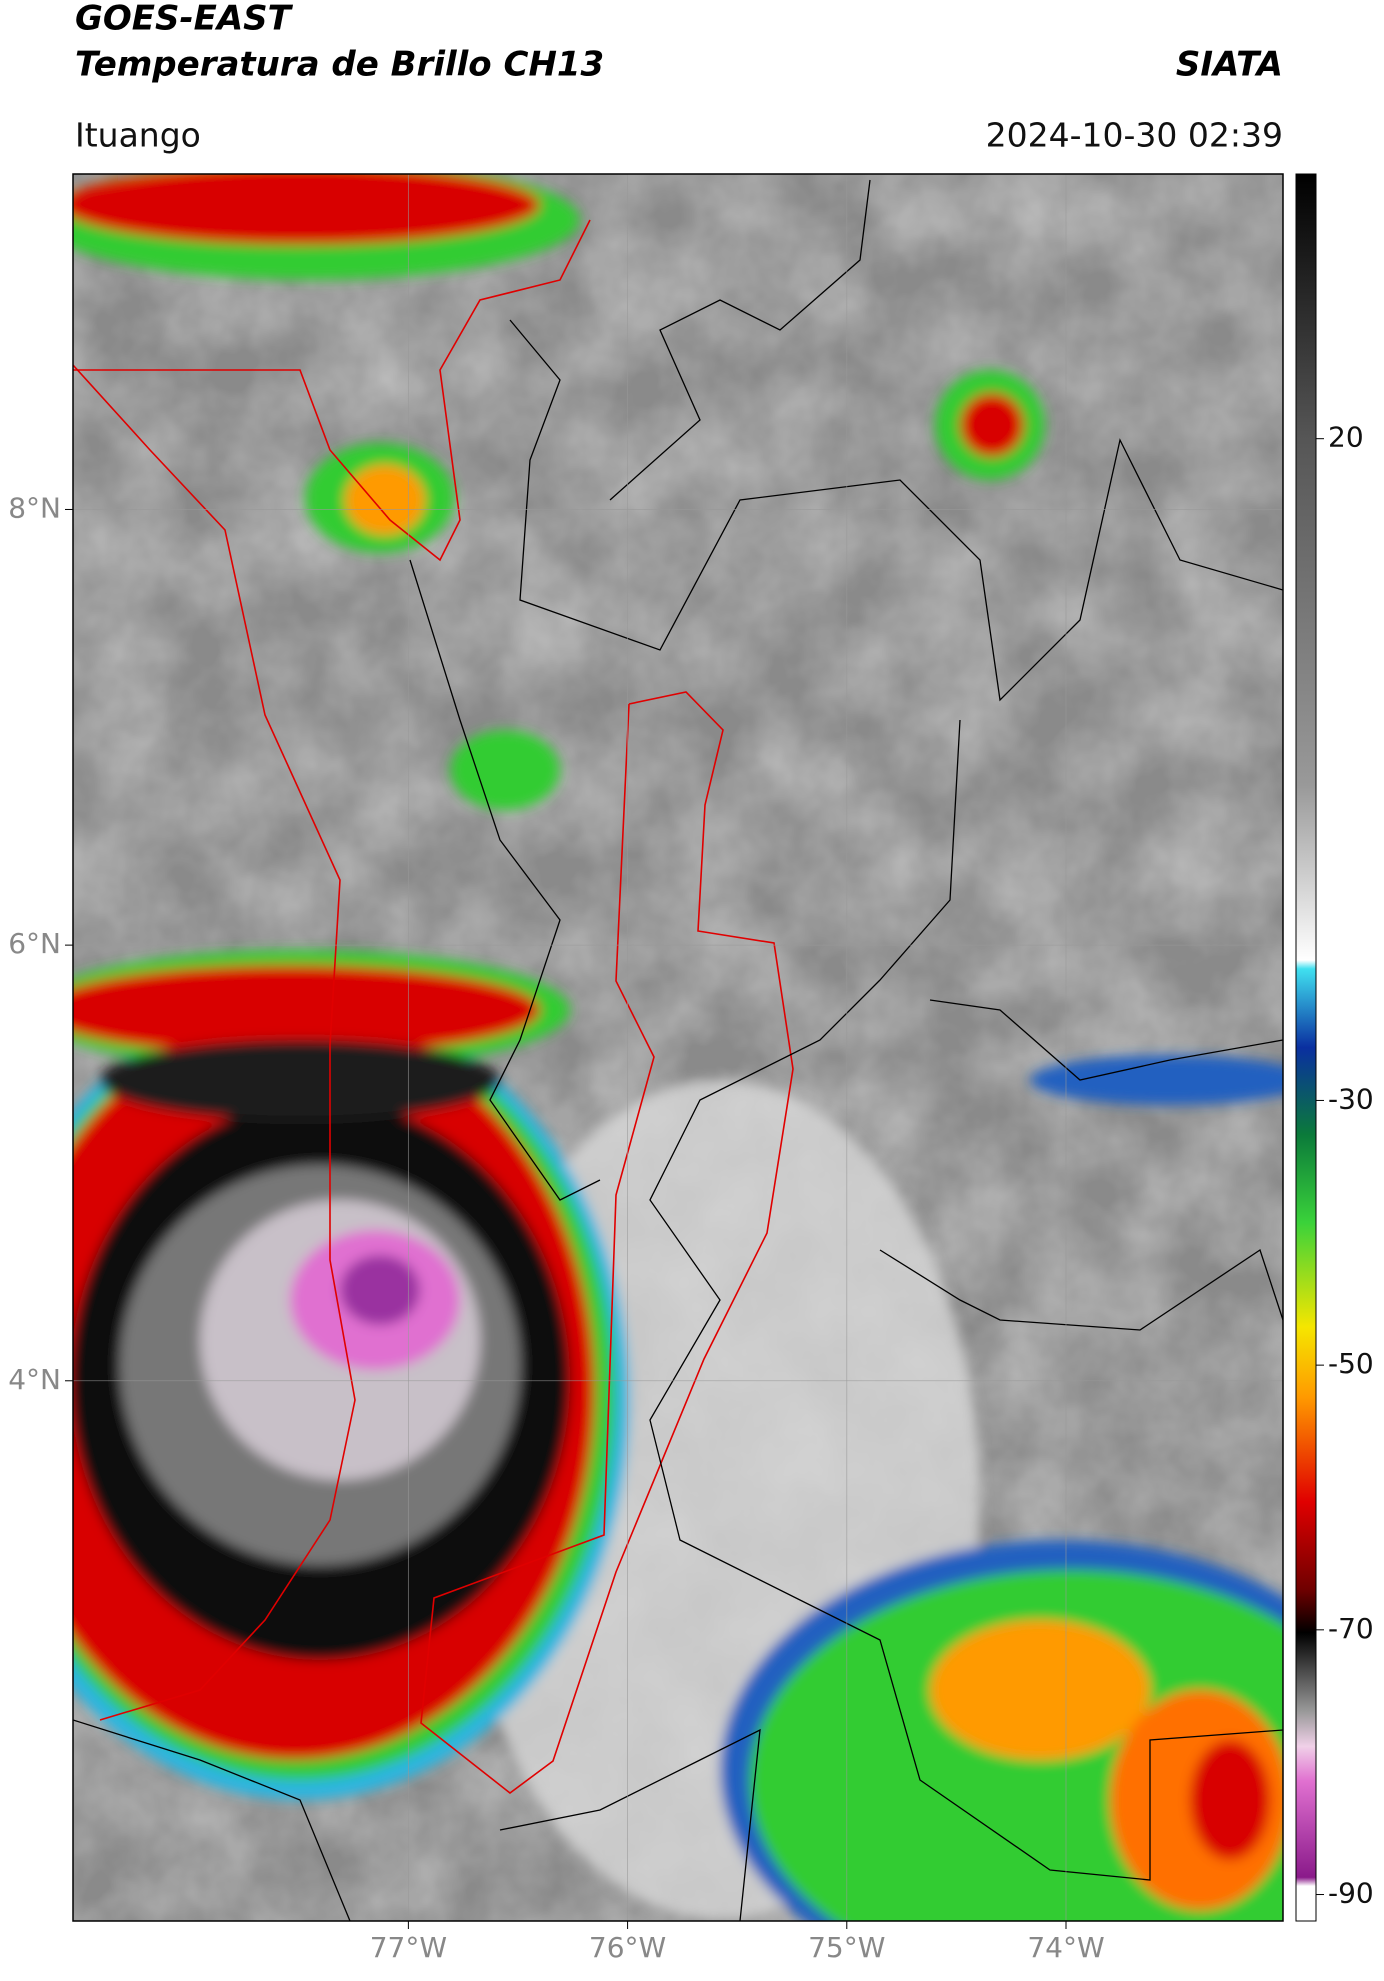 The image size is (1384, 1981). Describe the element at coordinates (34, 943) in the screenshot. I see `y-tick-label: 6°N` at that location.